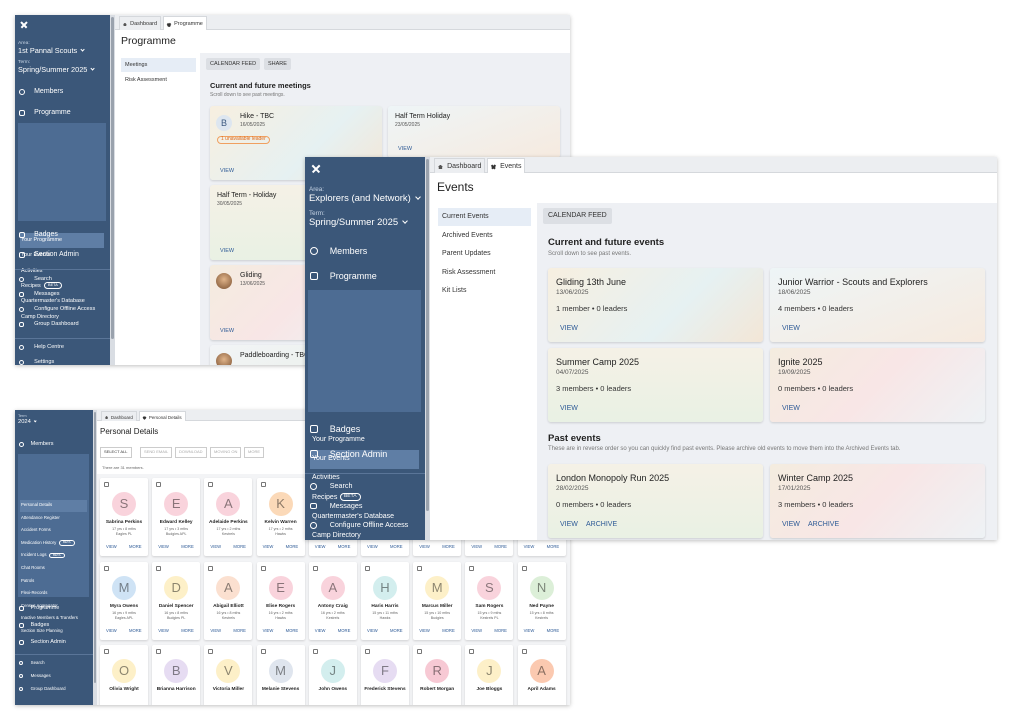 The image size is (1020, 727). I want to click on submenu-item: Inactive Members & Transfers, so click(49, 618).